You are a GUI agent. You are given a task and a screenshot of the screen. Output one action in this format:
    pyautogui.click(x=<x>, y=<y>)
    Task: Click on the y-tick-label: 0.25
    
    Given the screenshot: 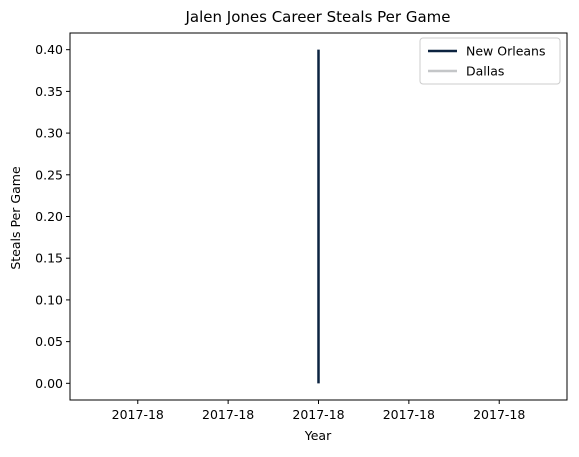 What is the action you would take?
    pyautogui.click(x=49, y=174)
    